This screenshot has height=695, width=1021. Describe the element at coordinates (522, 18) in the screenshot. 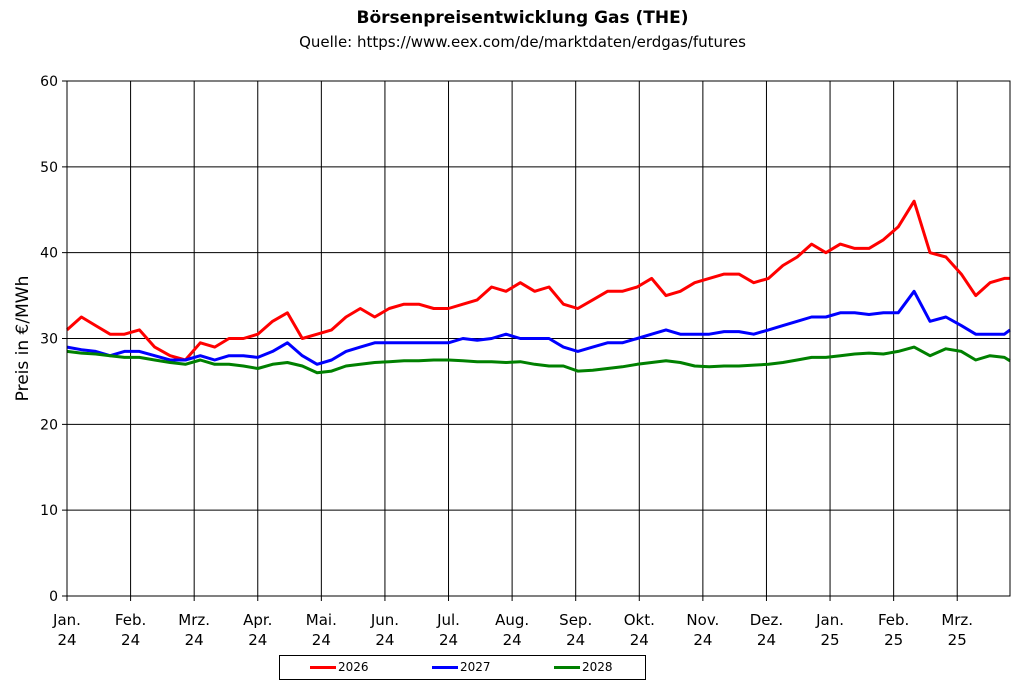

I see `chart-title: Börsenpreisentwicklung Gas (THE)` at that location.